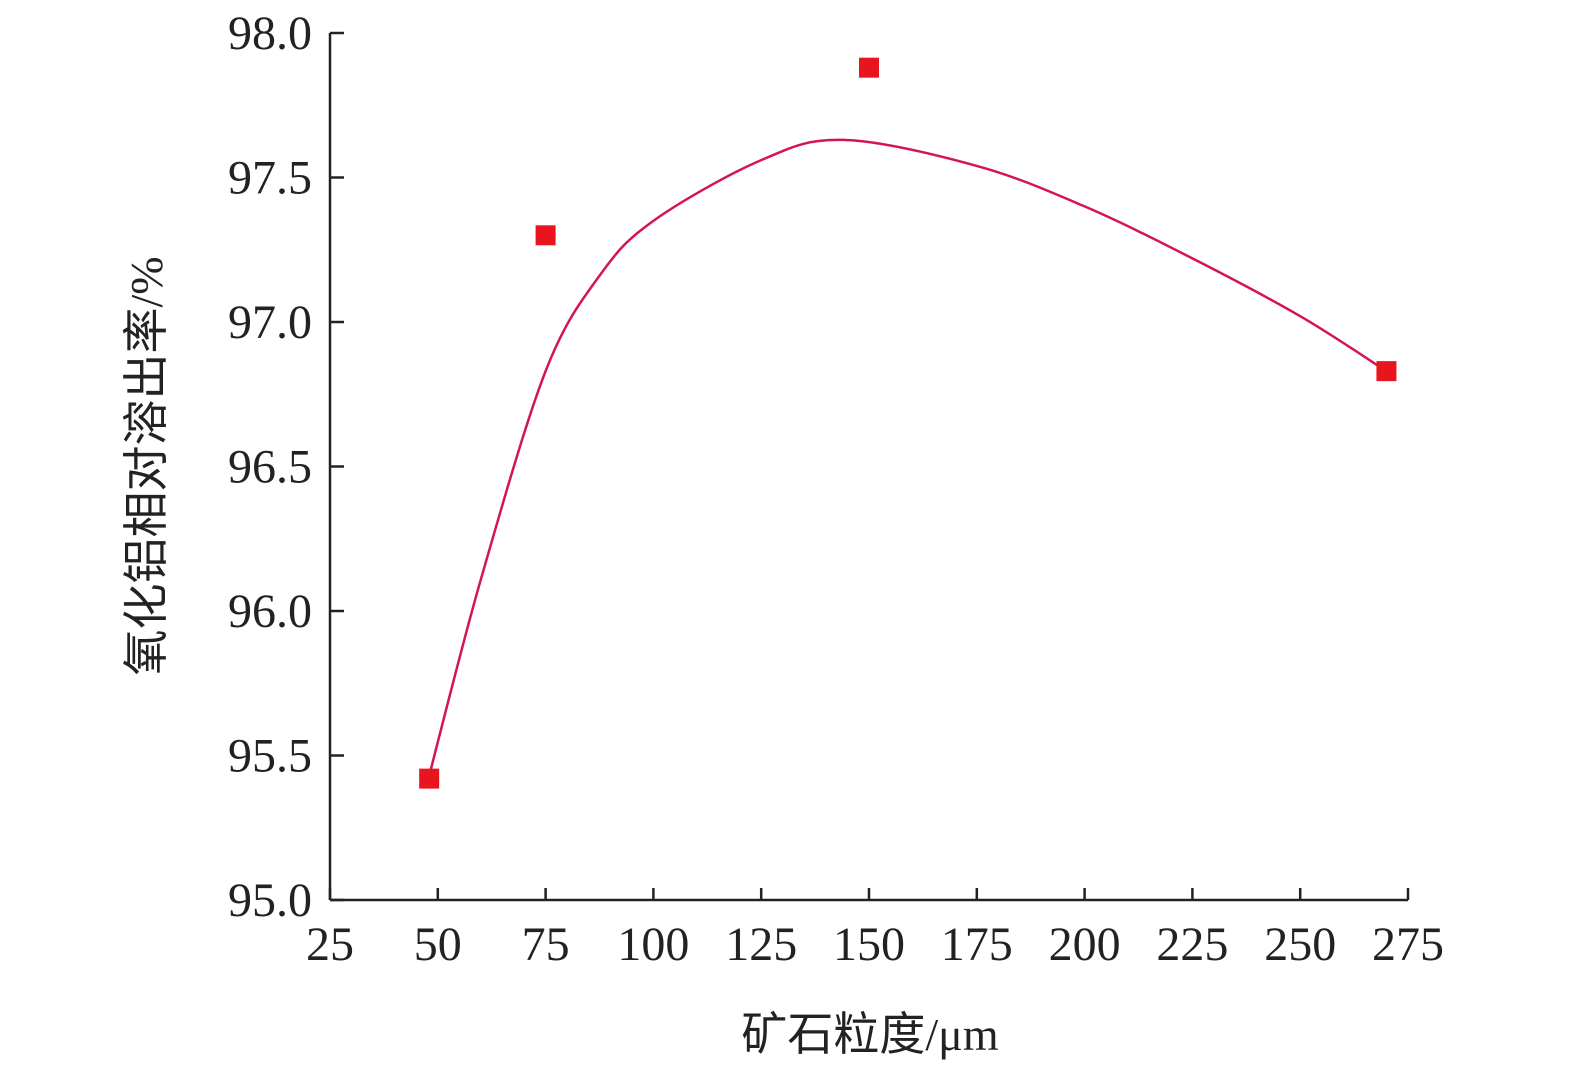  What do you see at coordinates (977, 944) in the screenshot?
I see `x-tick-label: 175` at bounding box center [977, 944].